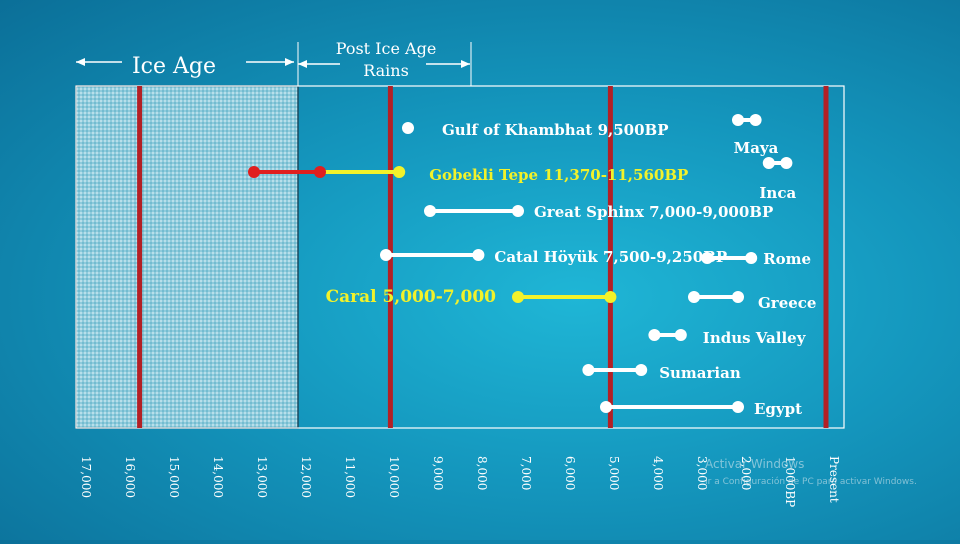 This screenshot has width=960, height=544. What do you see at coordinates (465, 64) in the screenshot?
I see `post-ice-age-arrow-right-head` at bounding box center [465, 64].